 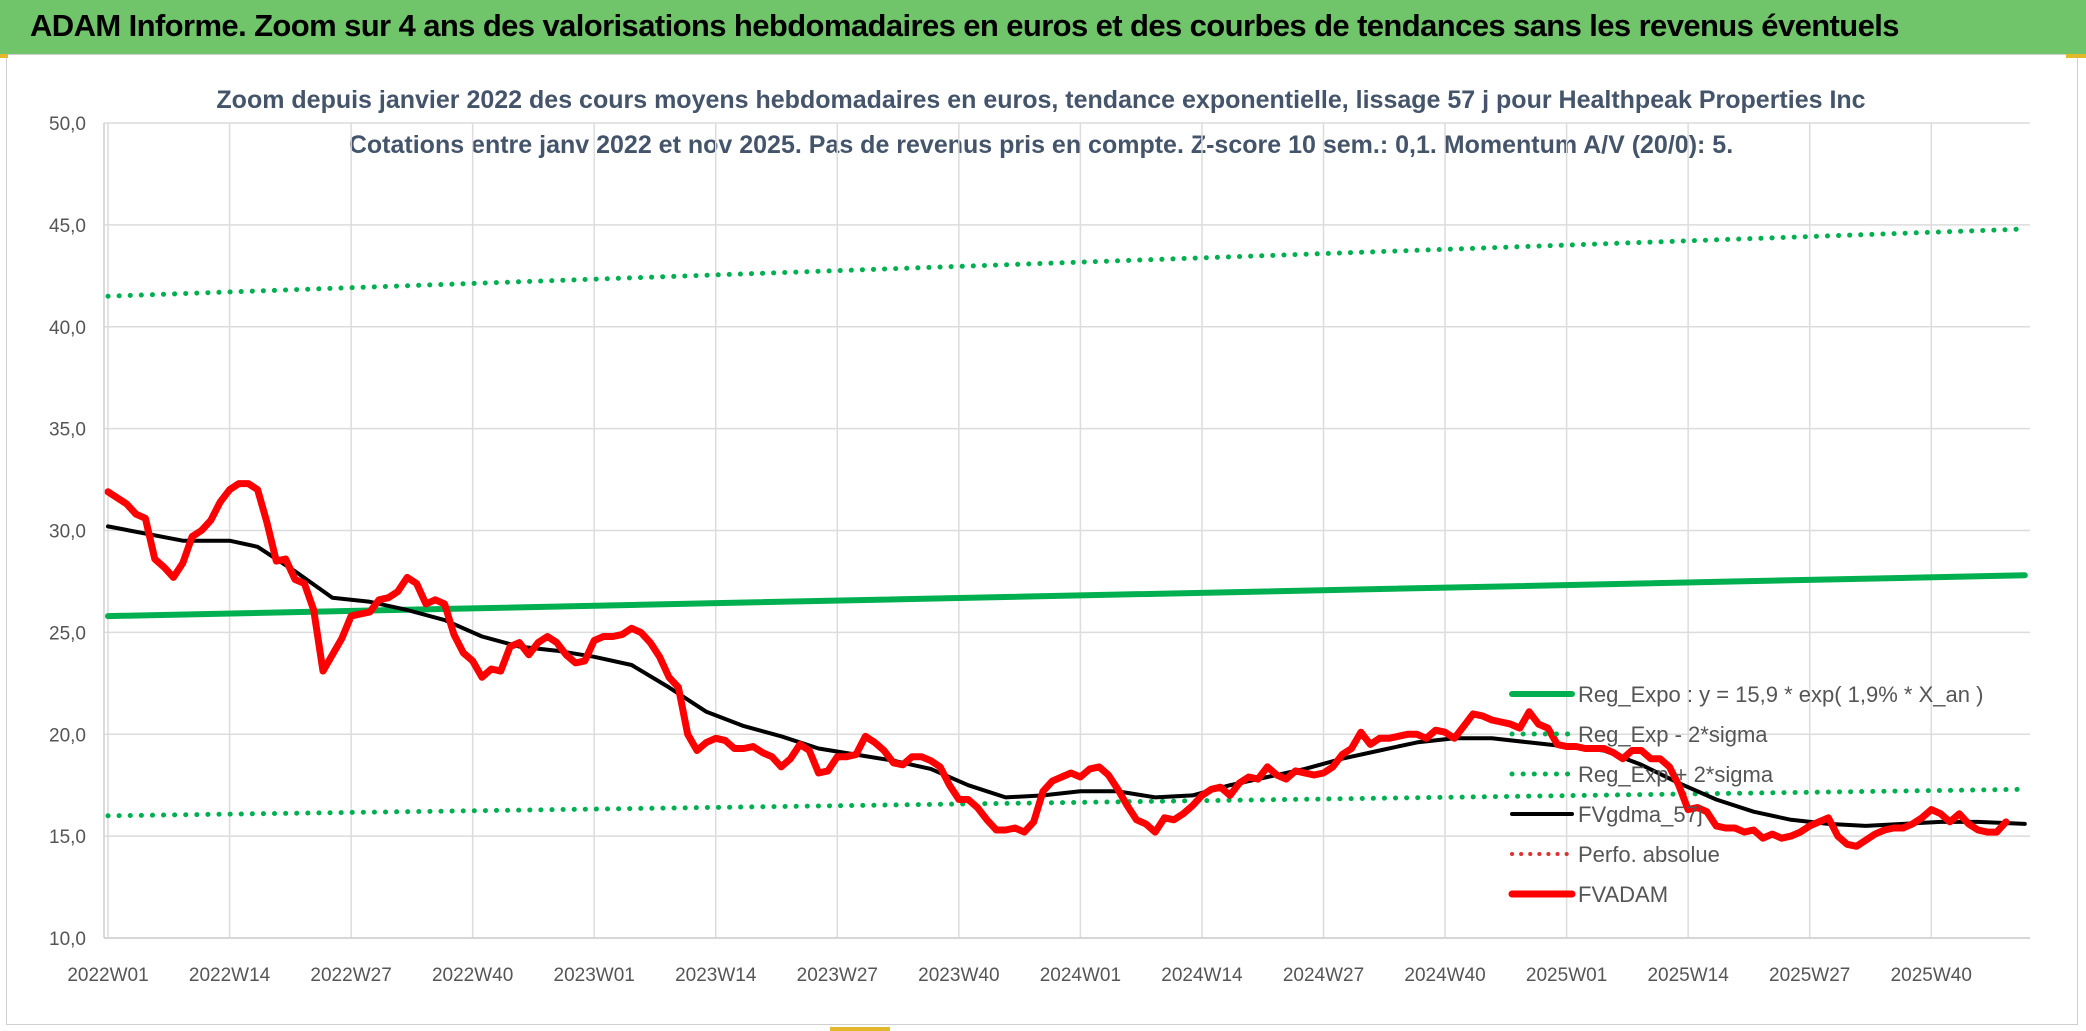 What do you see at coordinates (67, 430) in the screenshot?
I see `y-tick-label: 35,0` at bounding box center [67, 430].